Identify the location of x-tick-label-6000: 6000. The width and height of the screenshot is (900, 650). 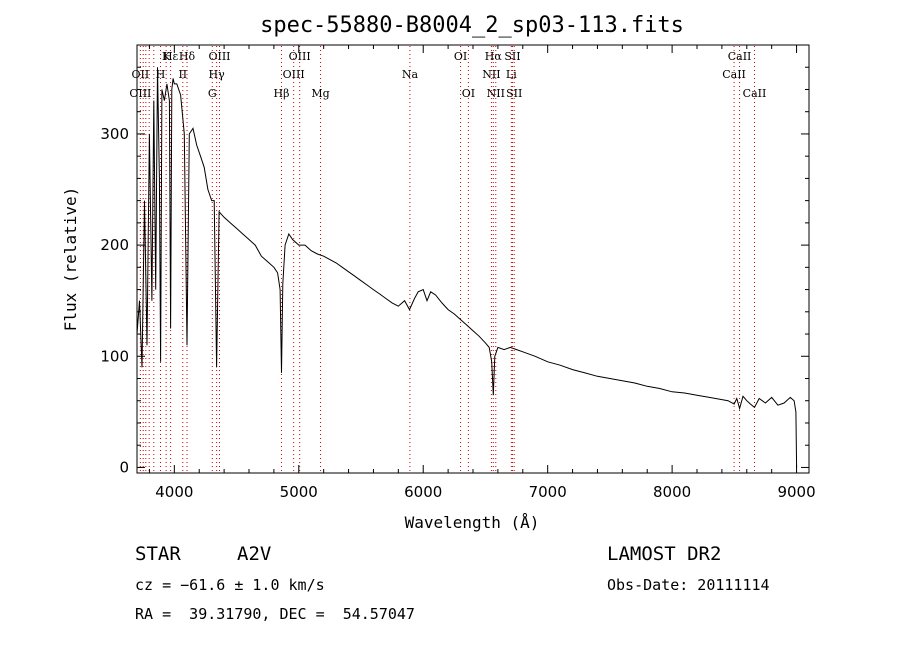
(423, 492).